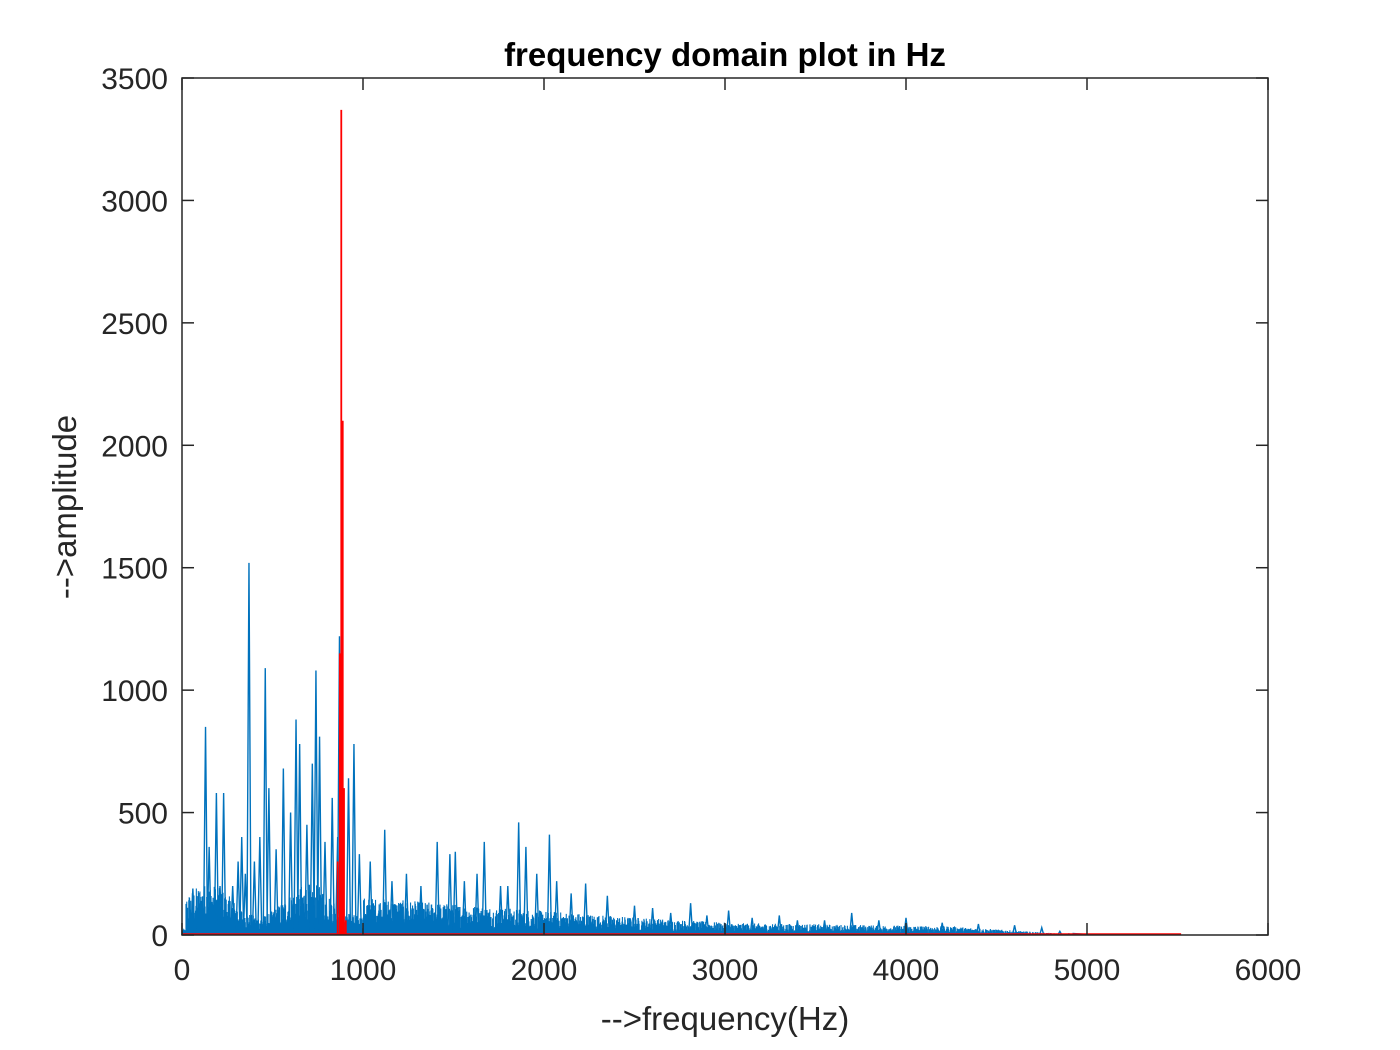  I want to click on x-tick-label-3: 3000, so click(725, 970).